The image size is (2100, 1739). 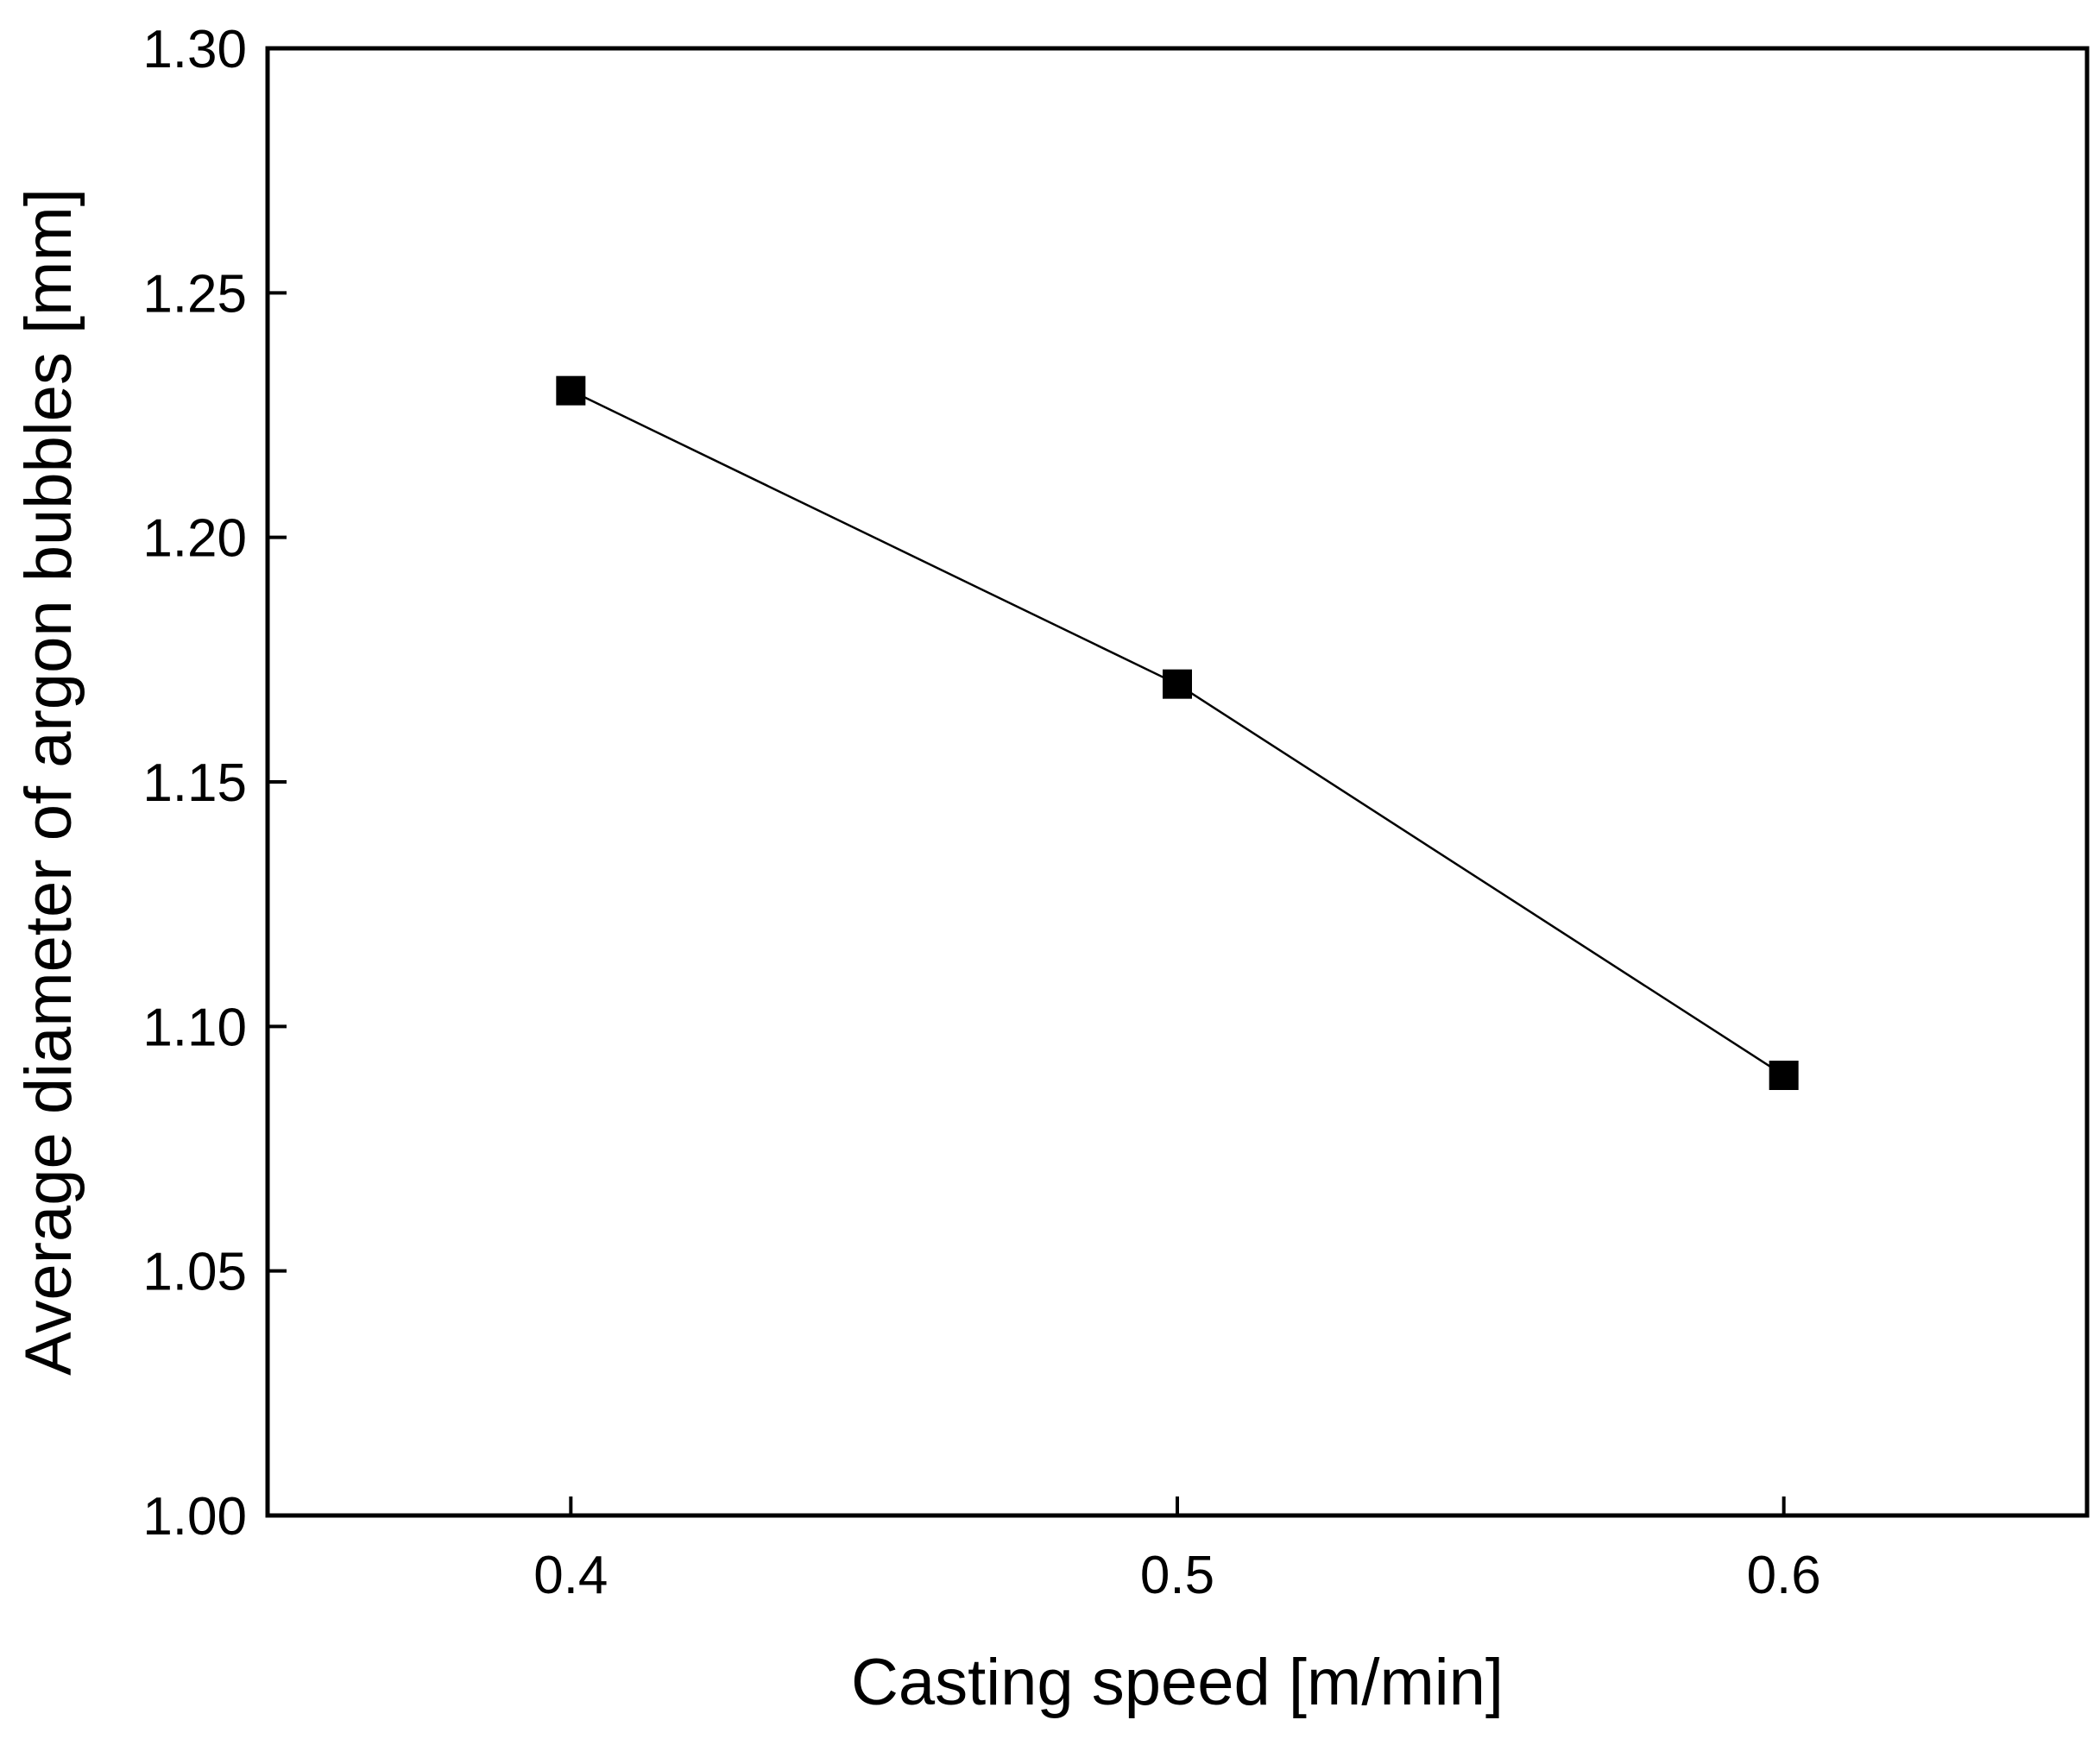 I want to click on y-tick-label: 1.00, so click(x=194, y=1517).